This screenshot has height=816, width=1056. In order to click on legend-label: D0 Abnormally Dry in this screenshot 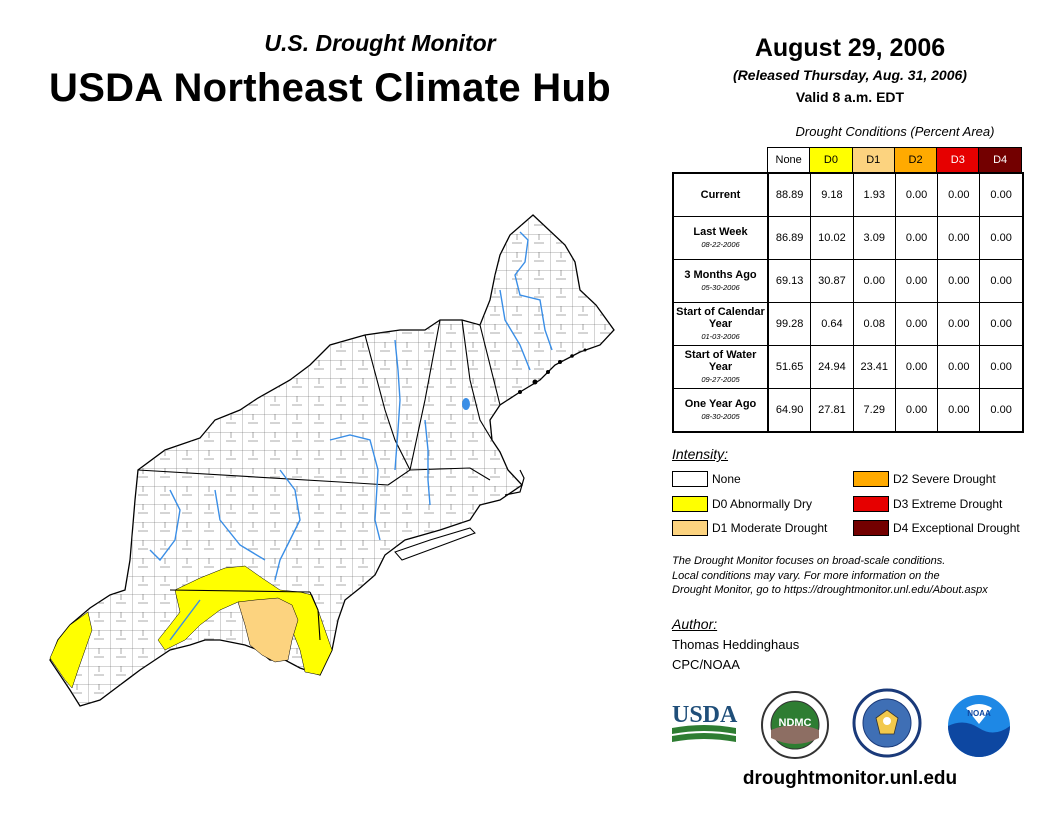, I will do `click(762, 504)`.